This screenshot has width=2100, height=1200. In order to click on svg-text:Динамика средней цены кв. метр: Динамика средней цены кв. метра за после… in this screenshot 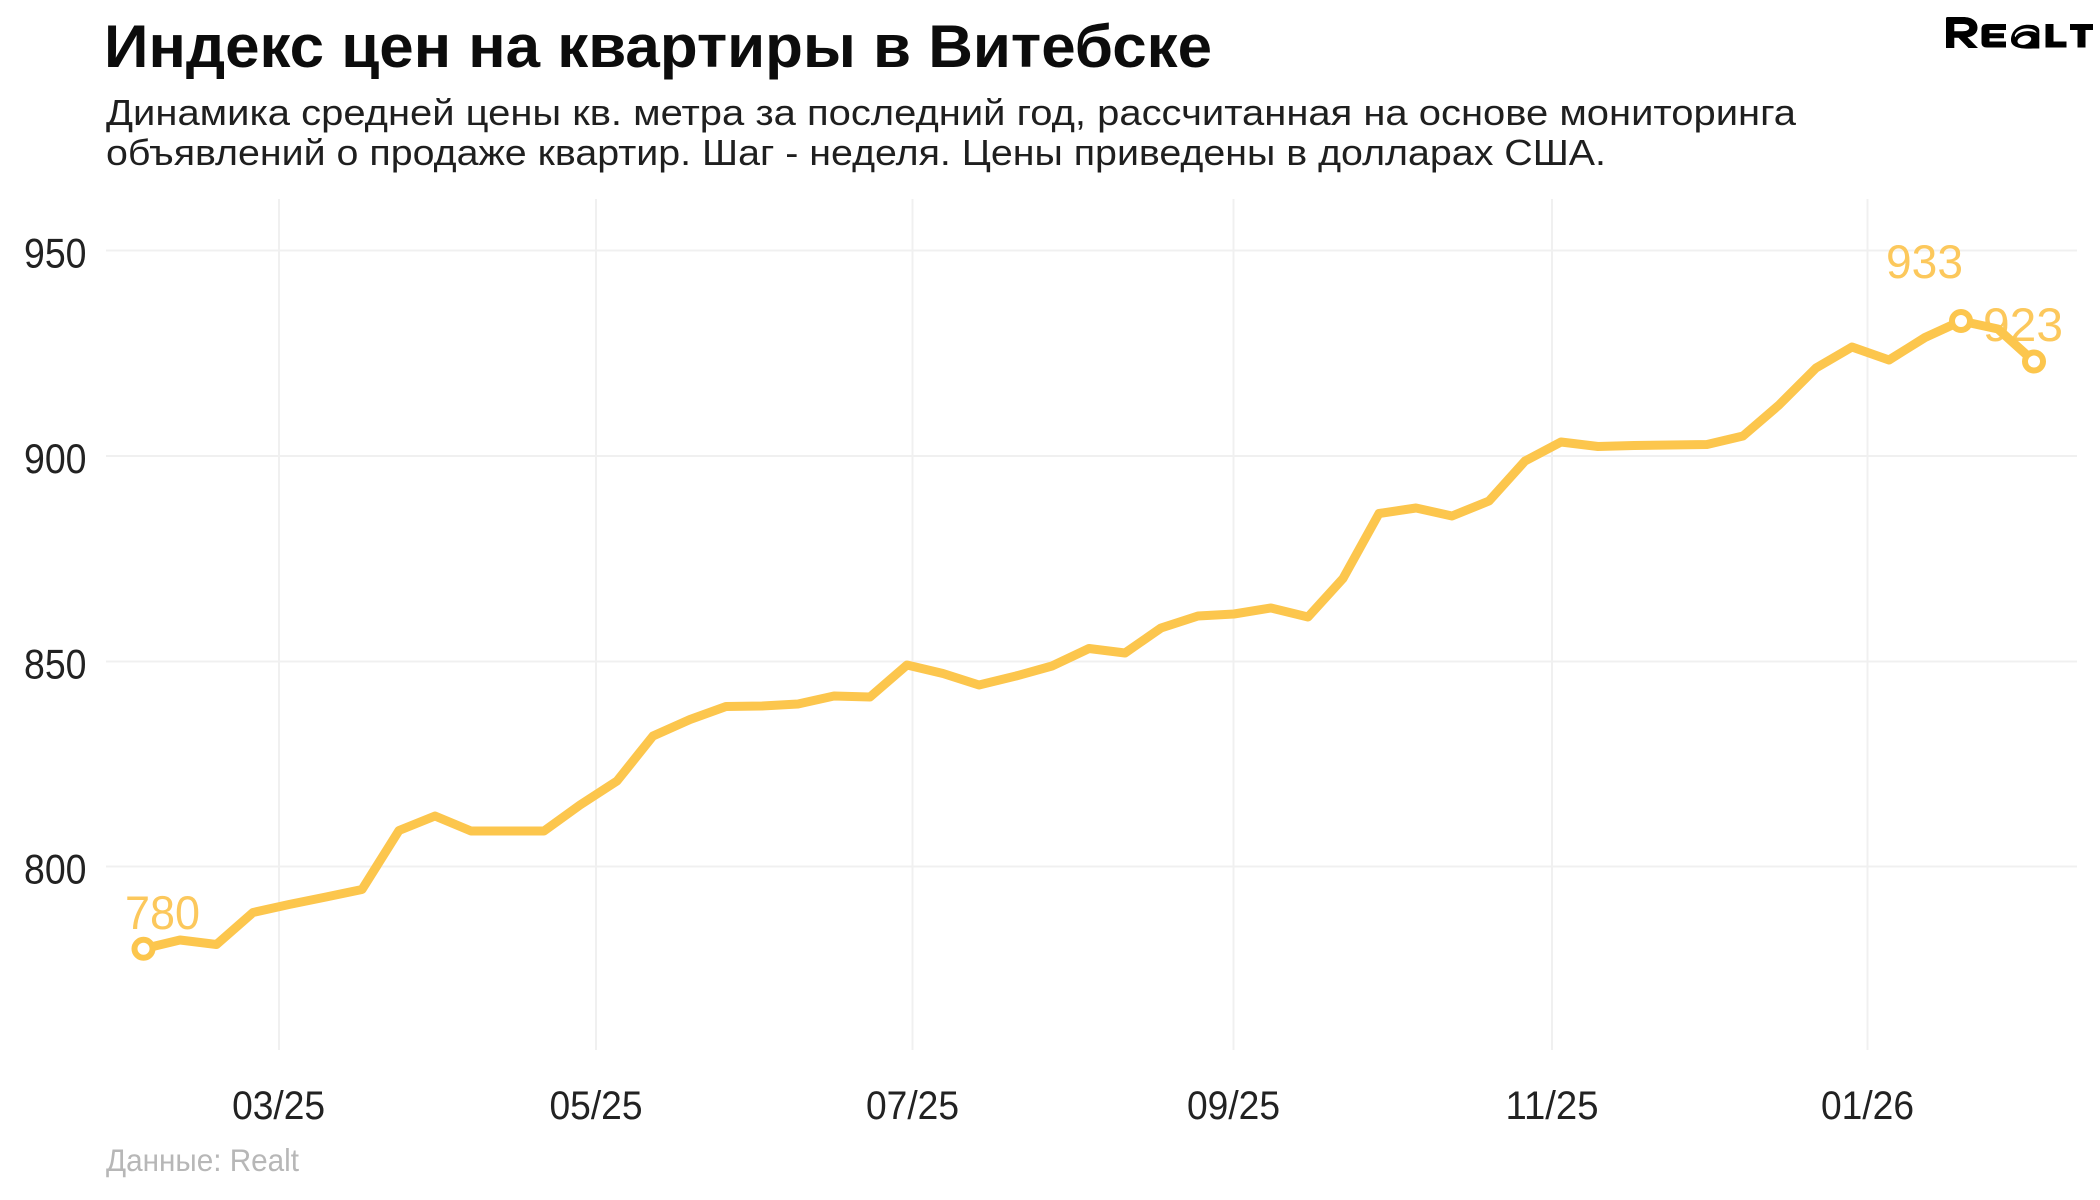, I will do `click(951, 112)`.